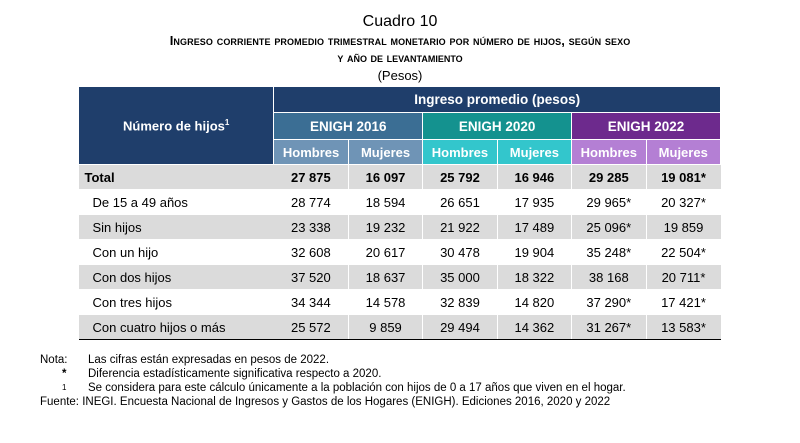 Image resolution: width=800 pixels, height=443 pixels. Describe the element at coordinates (311, 252) in the screenshot. I see `table-cell: 32 608` at that location.